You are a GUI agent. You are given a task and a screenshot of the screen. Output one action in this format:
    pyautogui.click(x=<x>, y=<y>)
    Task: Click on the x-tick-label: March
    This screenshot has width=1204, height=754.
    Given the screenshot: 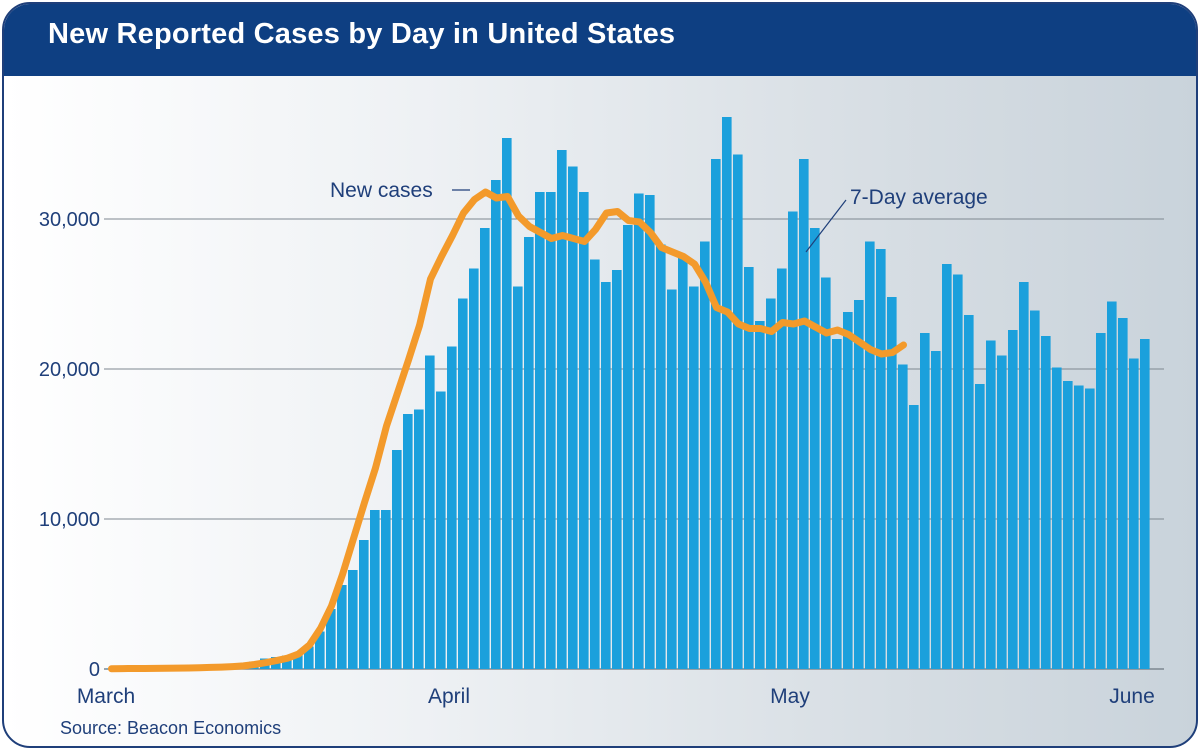 What is the action you would take?
    pyautogui.click(x=106, y=696)
    